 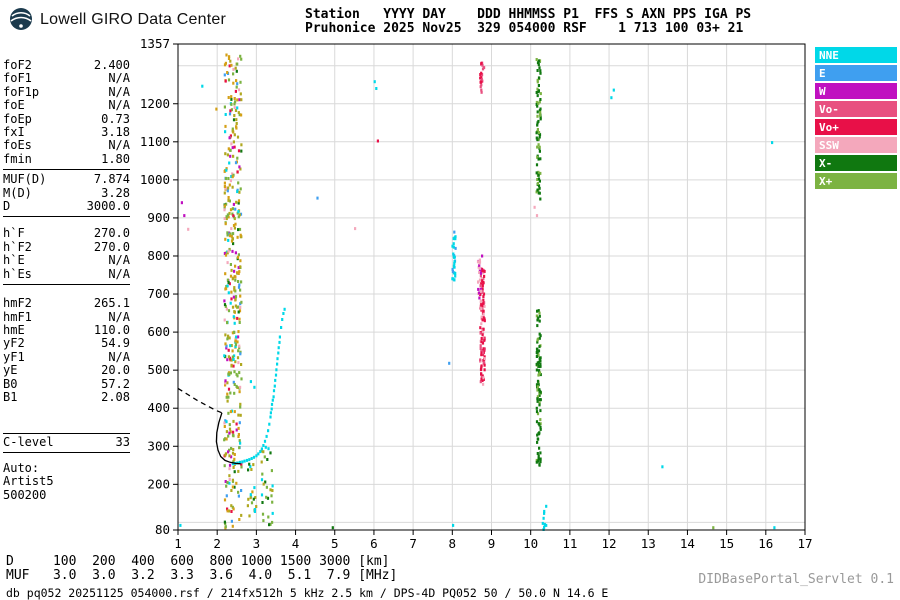 What do you see at coordinates (17, 118) in the screenshot?
I see `param-label: foEp` at bounding box center [17, 118].